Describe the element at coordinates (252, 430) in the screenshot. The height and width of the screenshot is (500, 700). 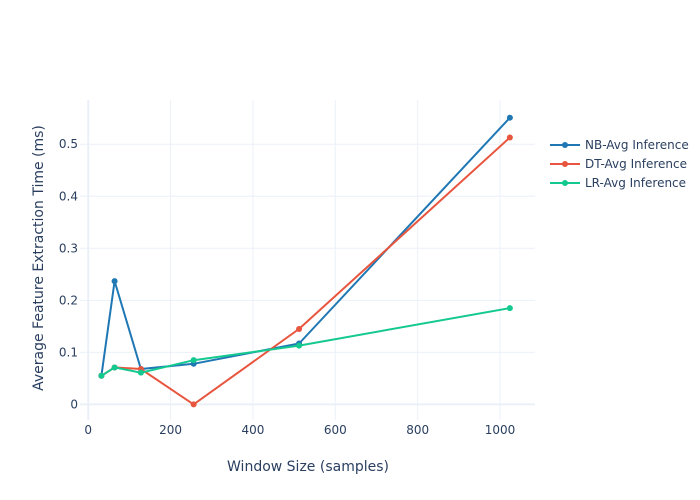
I see `x-tick-label: 400` at that location.